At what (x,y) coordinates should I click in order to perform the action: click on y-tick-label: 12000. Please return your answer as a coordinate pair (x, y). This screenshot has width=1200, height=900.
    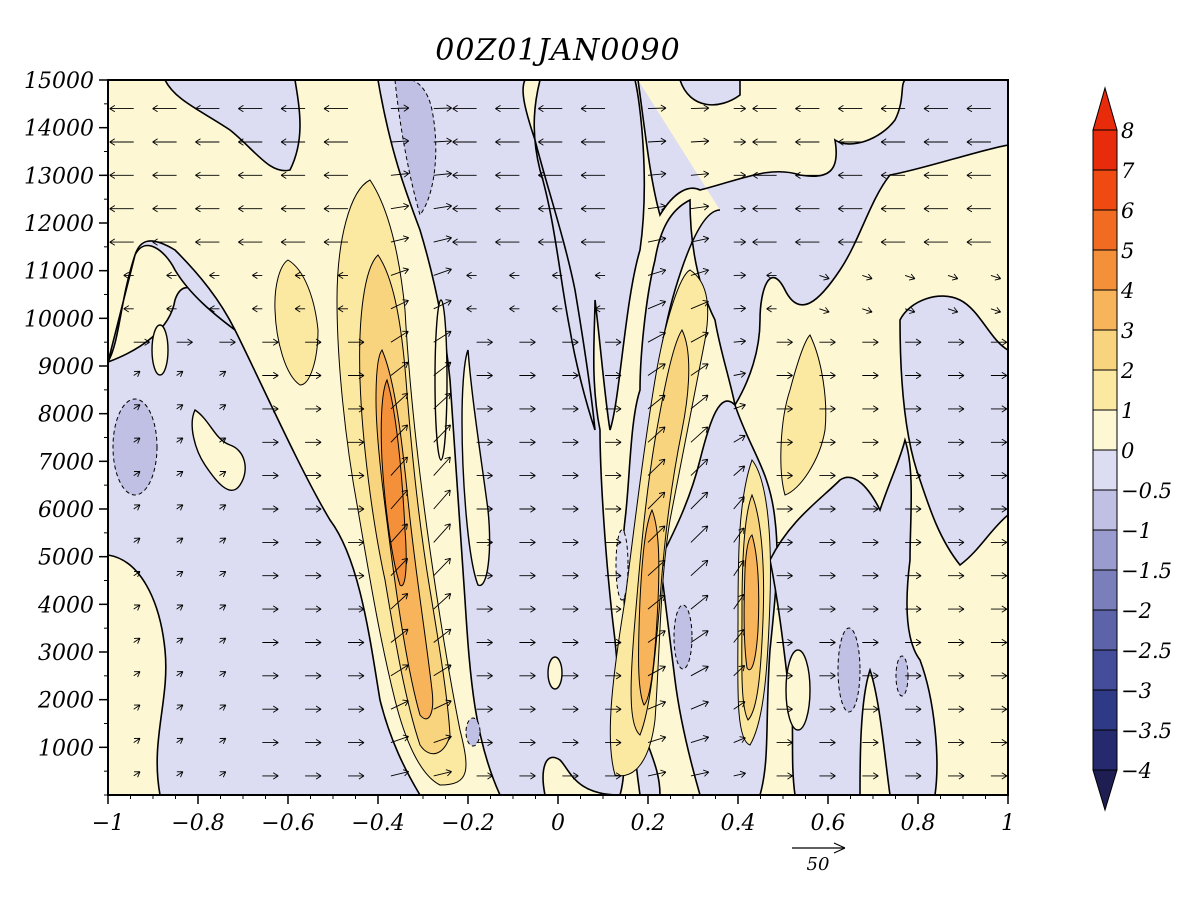
    Looking at the image, I should click on (59, 224).